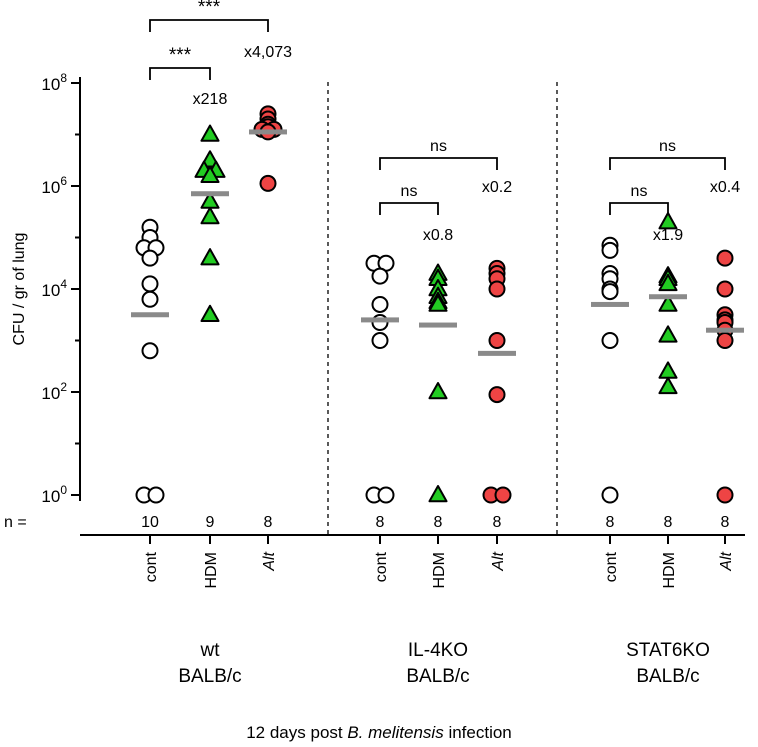  Describe the element at coordinates (210, 522) in the screenshot. I see `n-count-label: 9` at that location.